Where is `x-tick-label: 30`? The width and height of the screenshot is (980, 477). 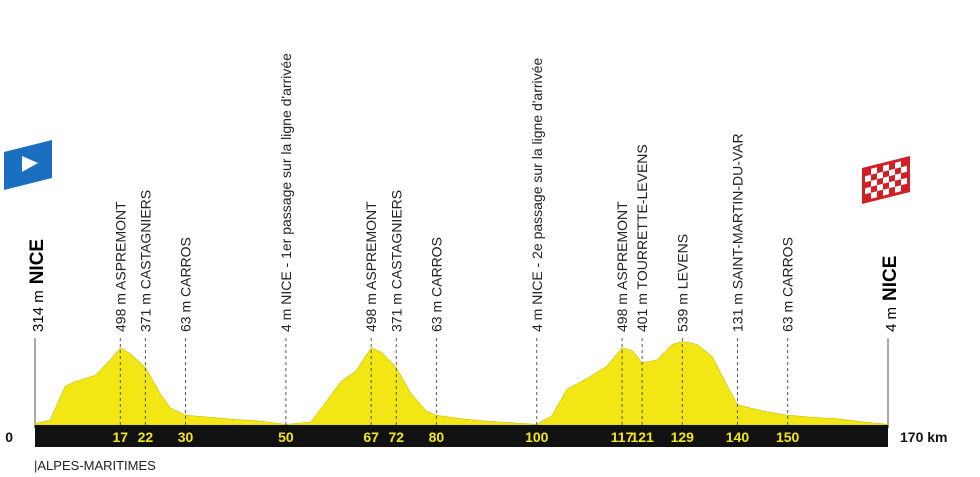 x-tick-label: 30 is located at coordinates (186, 437).